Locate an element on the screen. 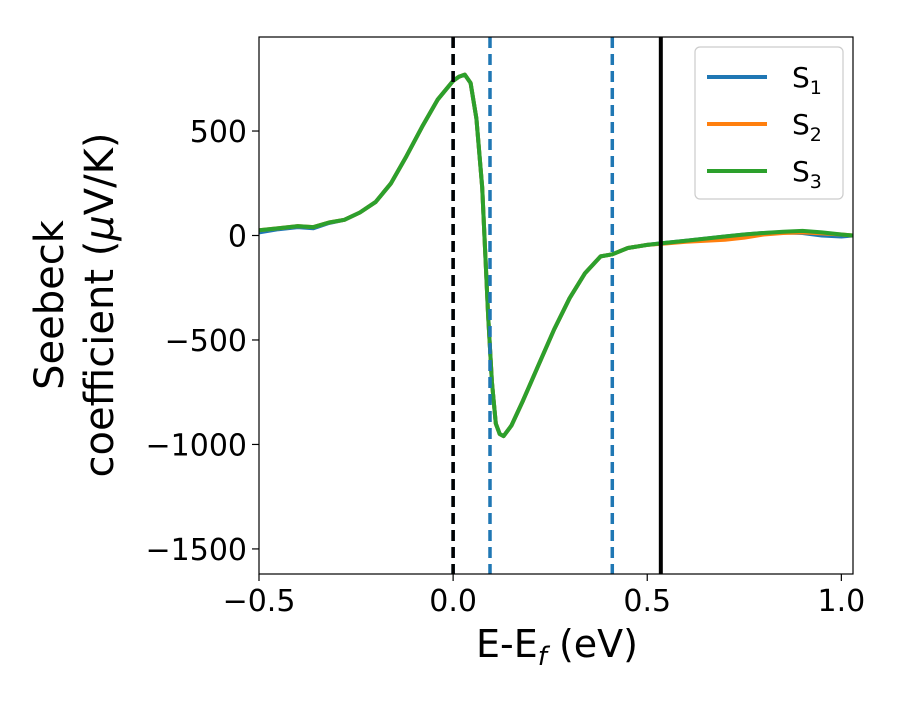 This screenshot has height=704, width=900. x-tick-label: 0.0 is located at coordinates (453, 601).